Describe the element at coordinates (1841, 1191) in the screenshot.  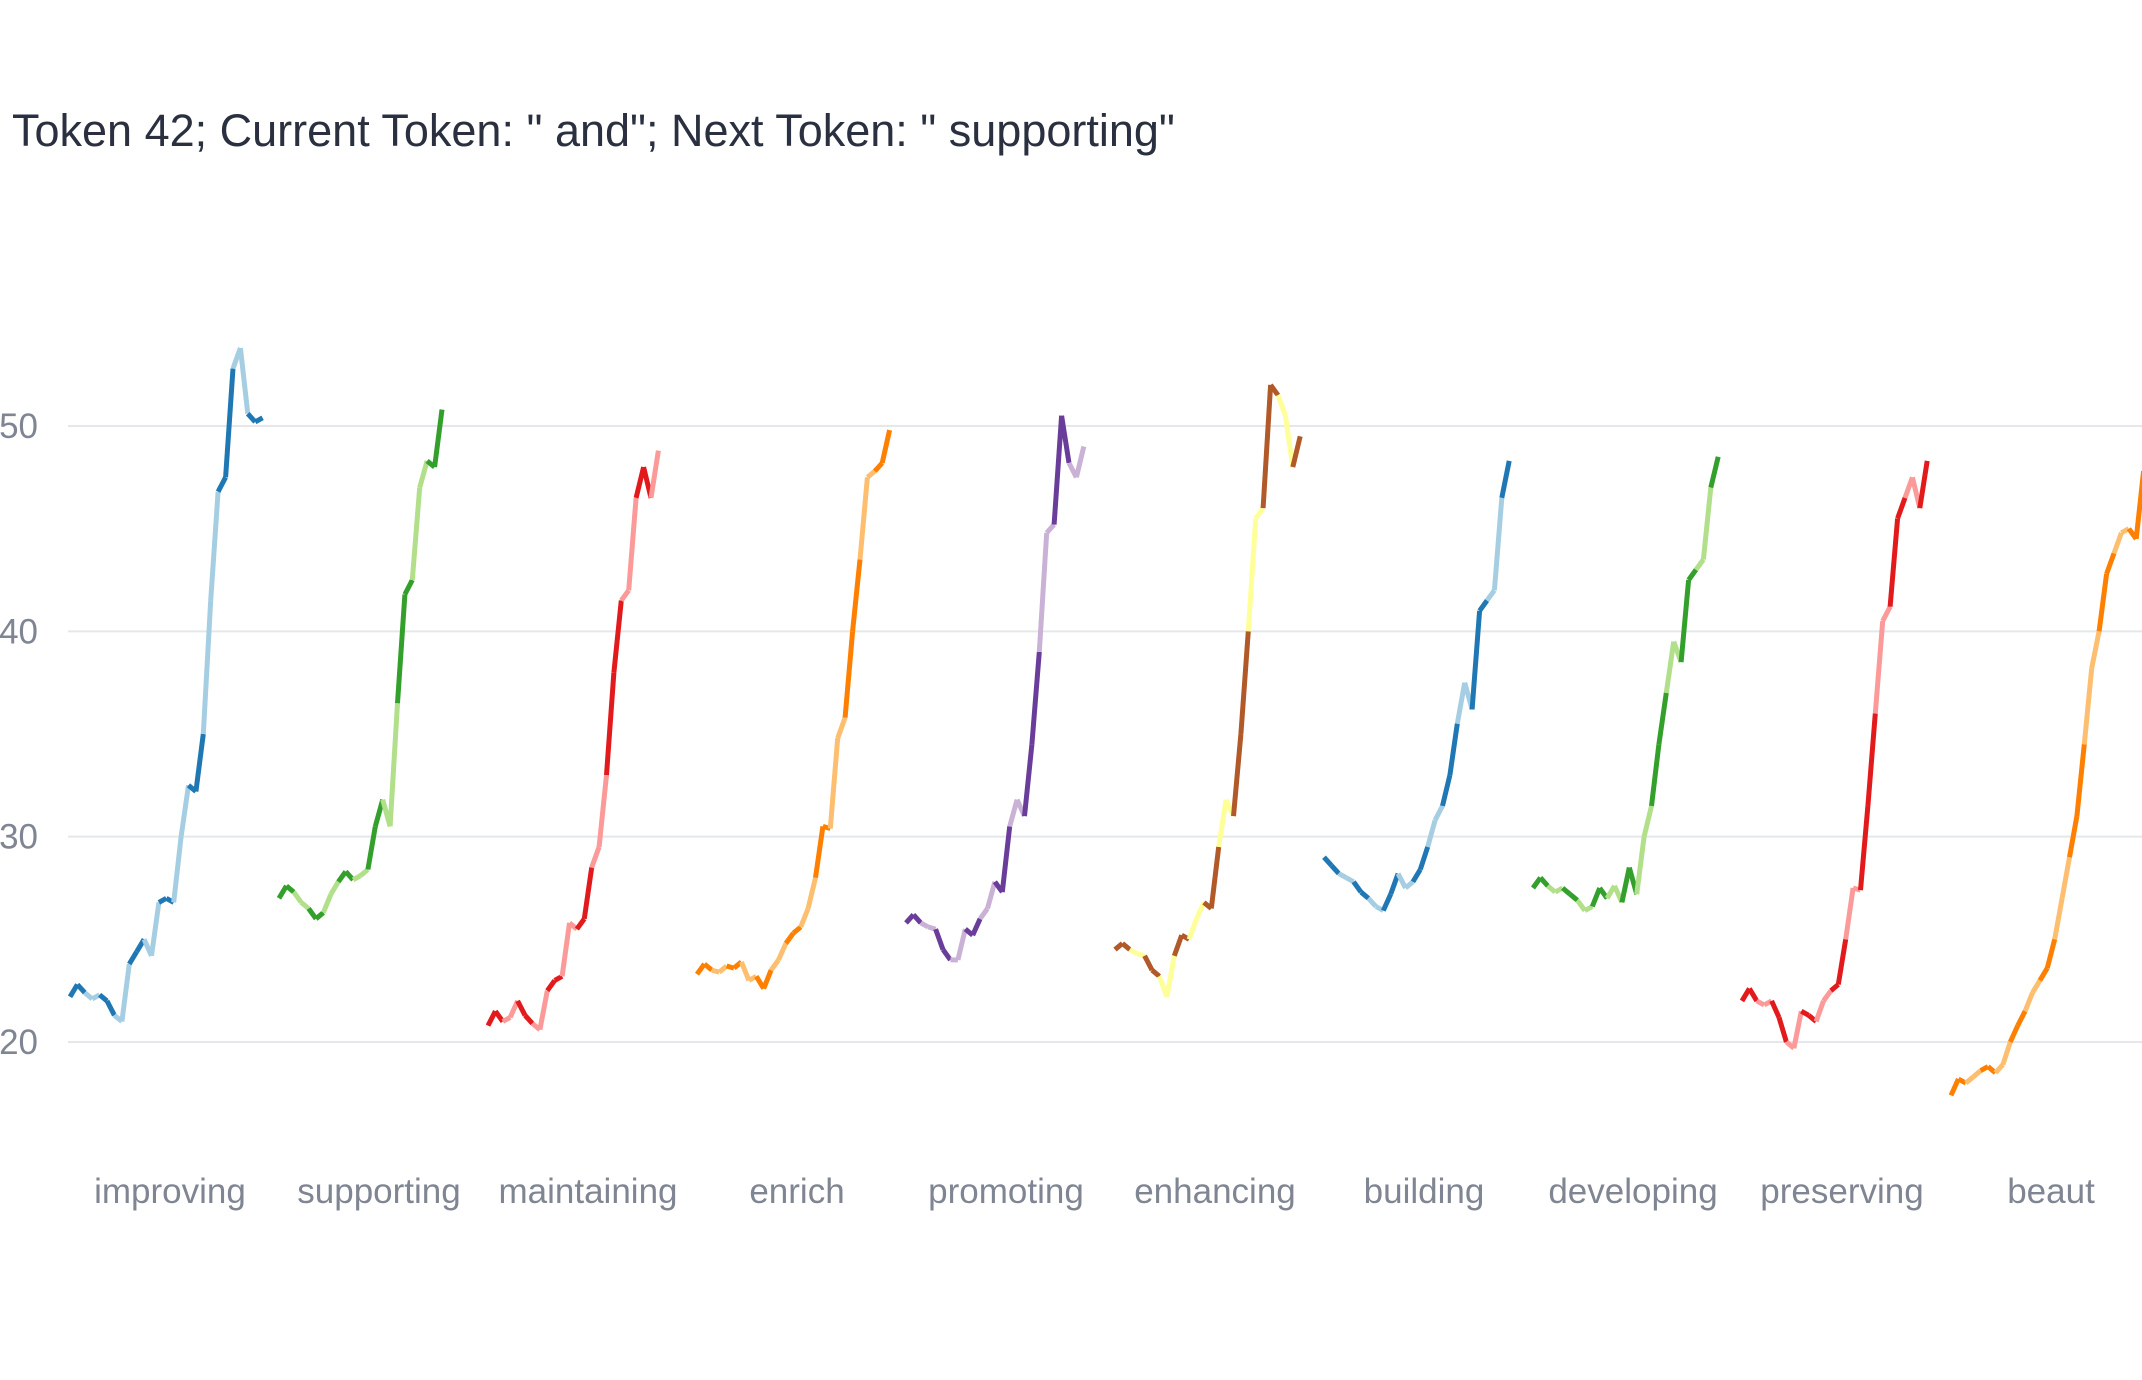
I see `category-label-preserving: preserving` at that location.